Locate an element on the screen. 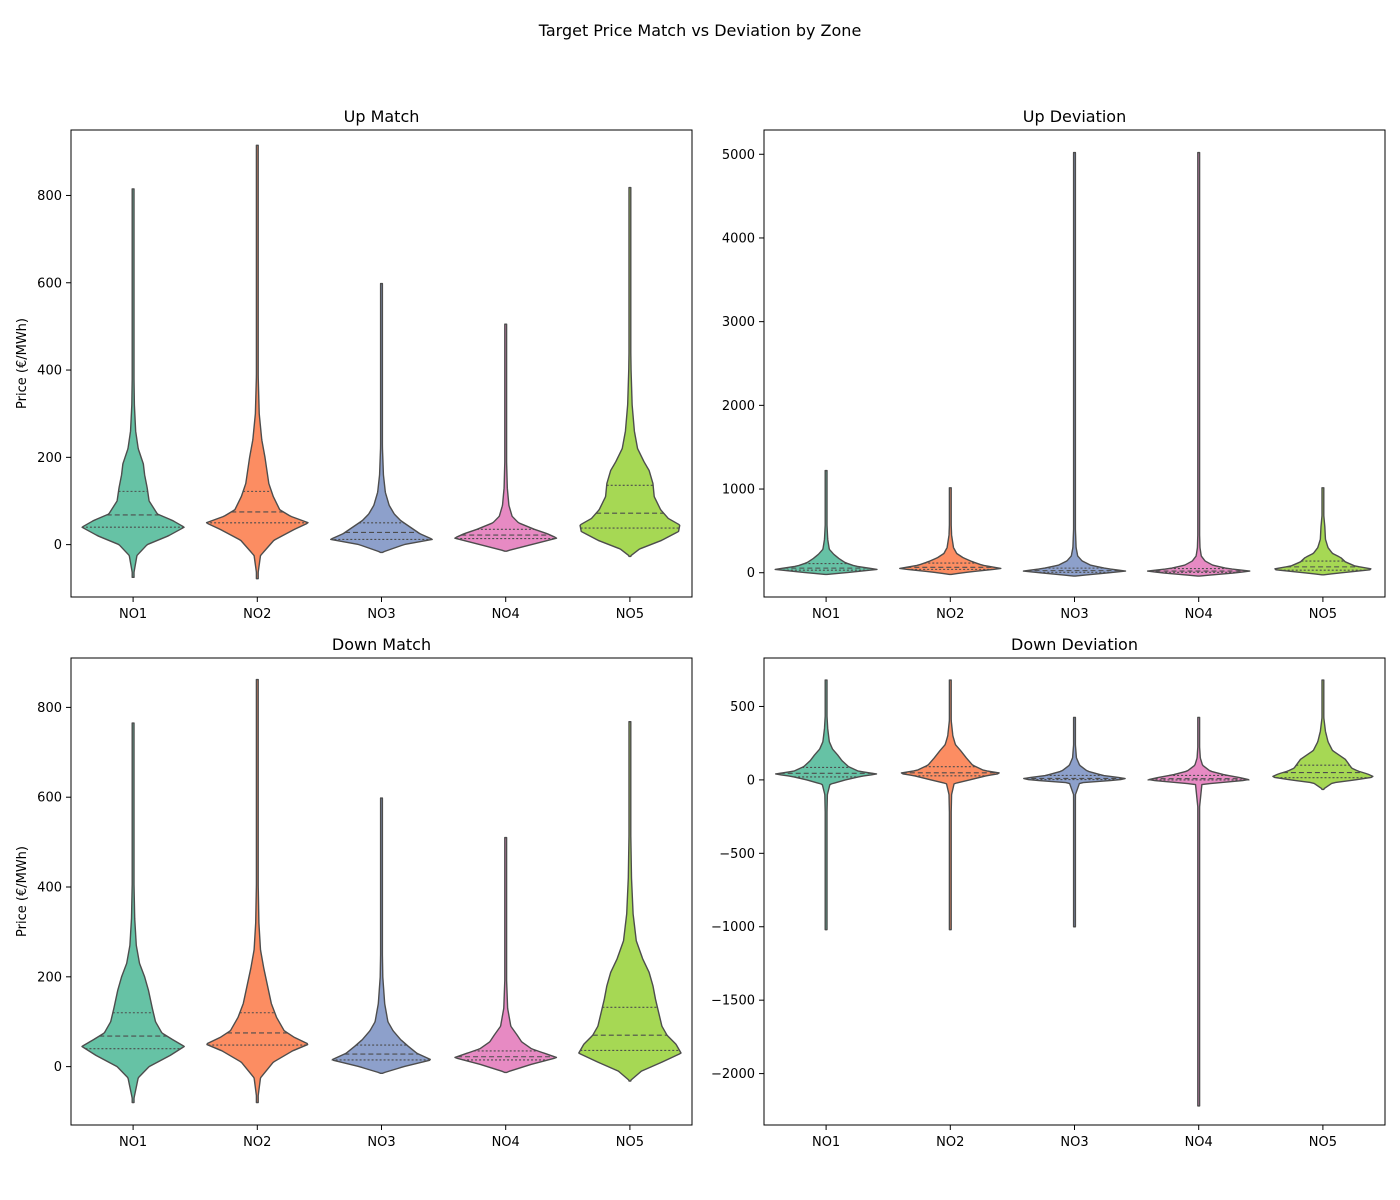  y-tick-label: 2000 is located at coordinates (738, 406).